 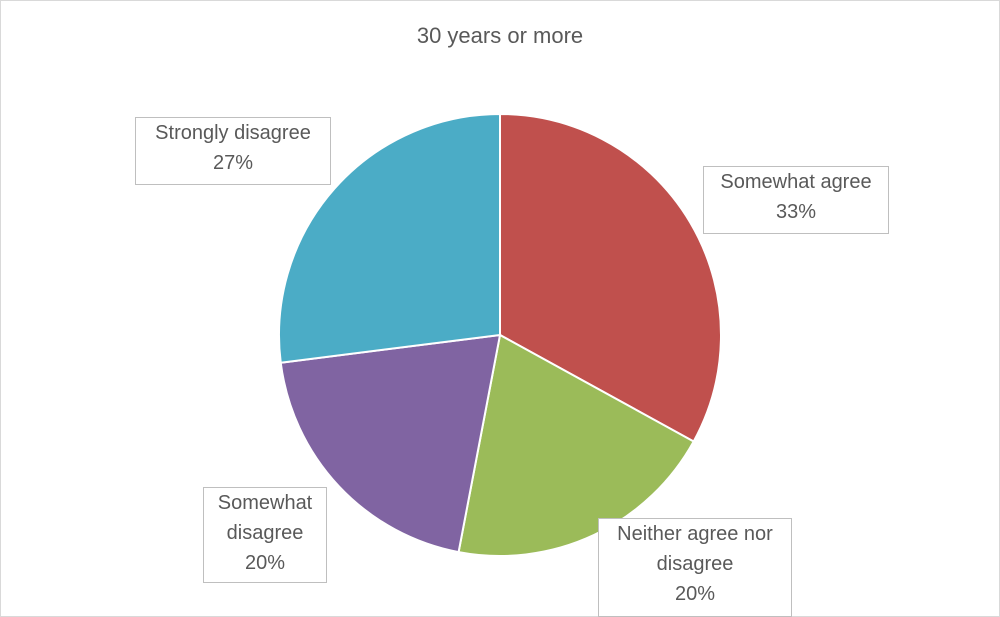 I want to click on category-label: Neither agree nor disagree, so click(x=695, y=549).